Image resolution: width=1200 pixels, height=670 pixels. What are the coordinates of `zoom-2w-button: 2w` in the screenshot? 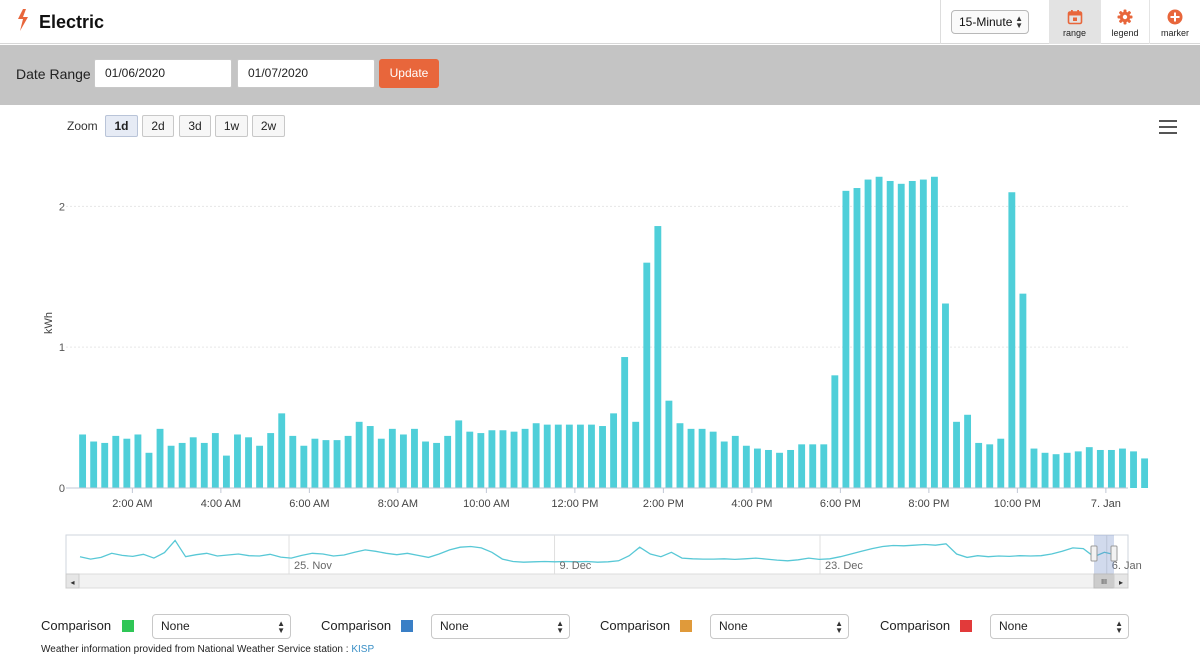 It's located at (268, 126).